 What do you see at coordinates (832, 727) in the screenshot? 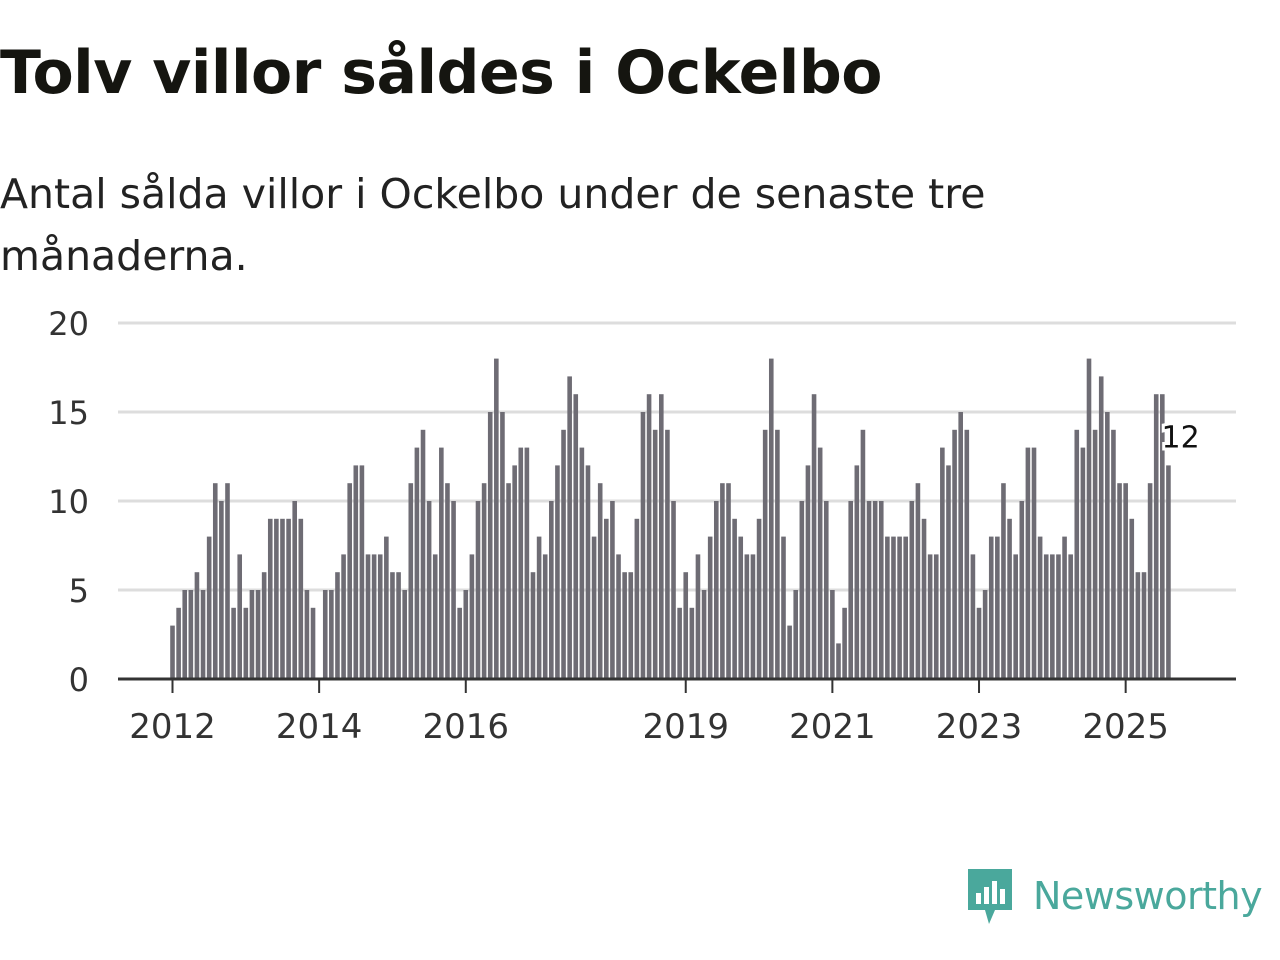
I see `x-tick-label: 2021` at bounding box center [832, 727].